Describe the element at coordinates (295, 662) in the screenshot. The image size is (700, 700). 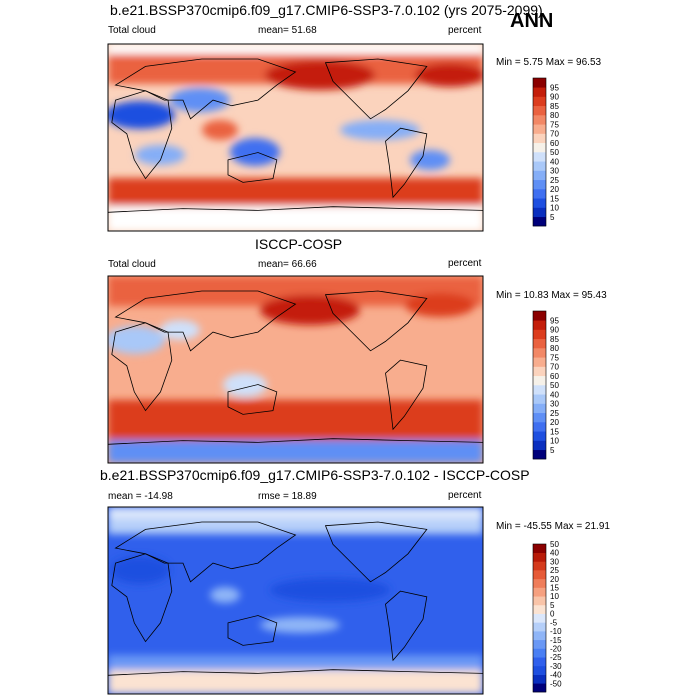
I see `map3-south-band` at that location.